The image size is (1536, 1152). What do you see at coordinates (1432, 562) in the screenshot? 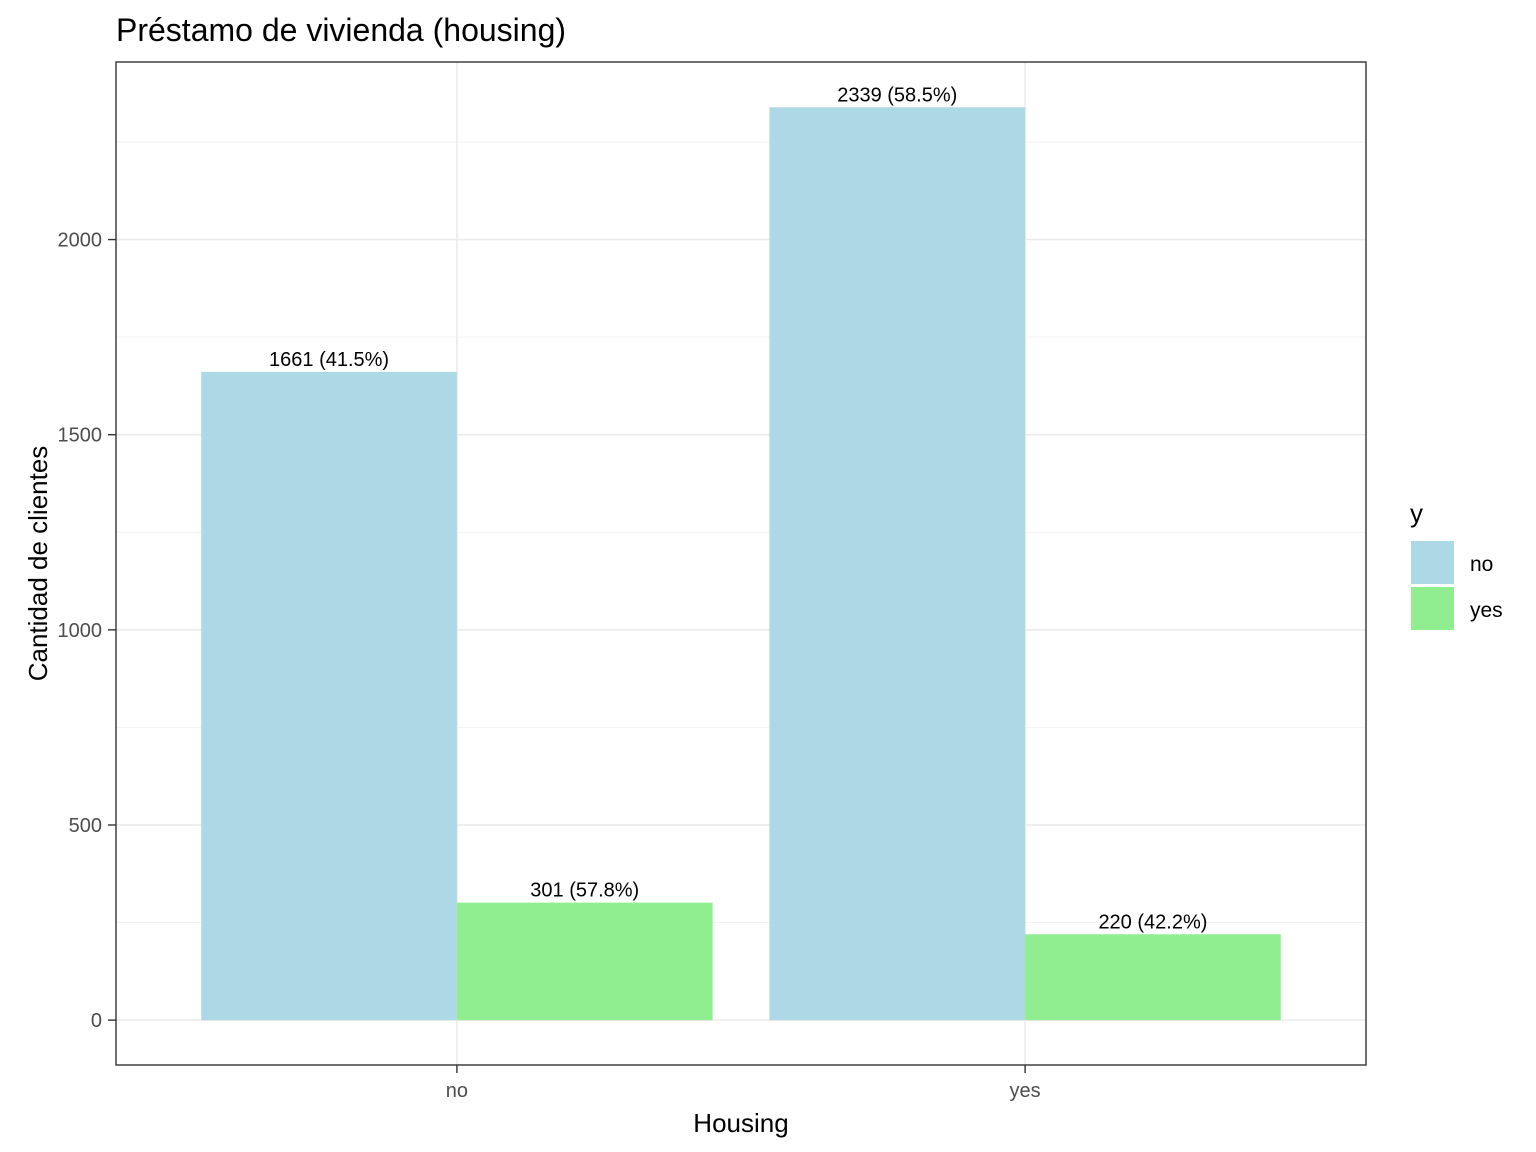
I see `legend-key-no` at bounding box center [1432, 562].